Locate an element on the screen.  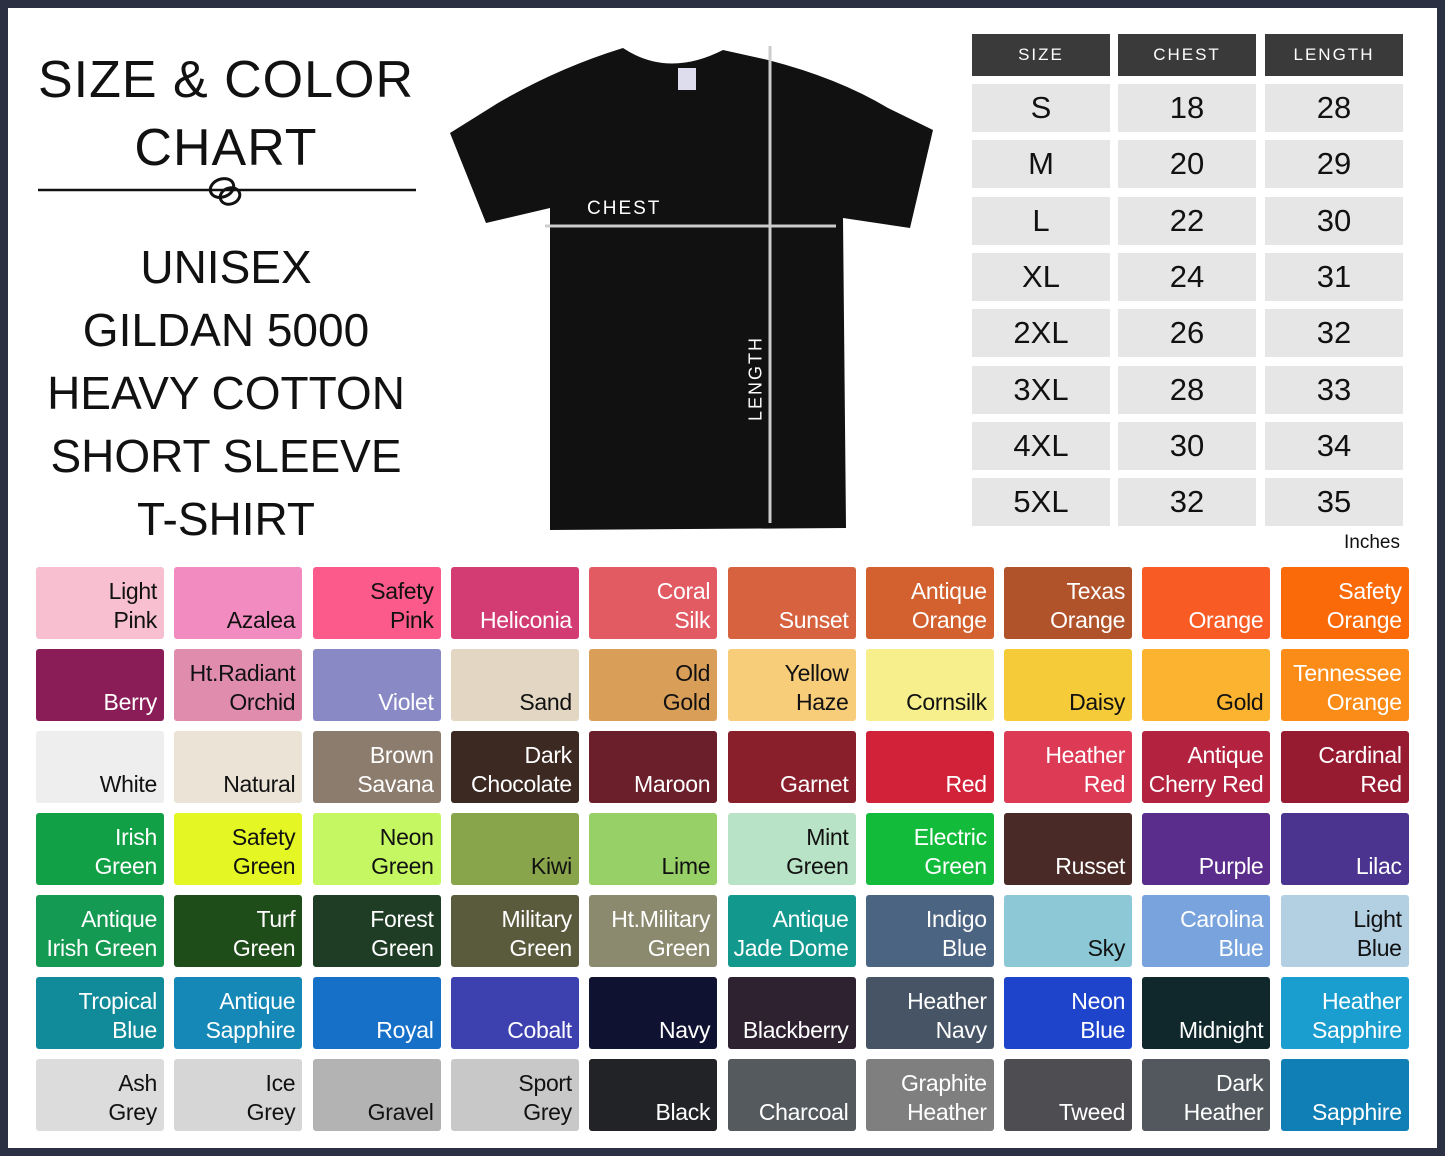
color-swatch: Cobalt is located at coordinates (514, 1013).